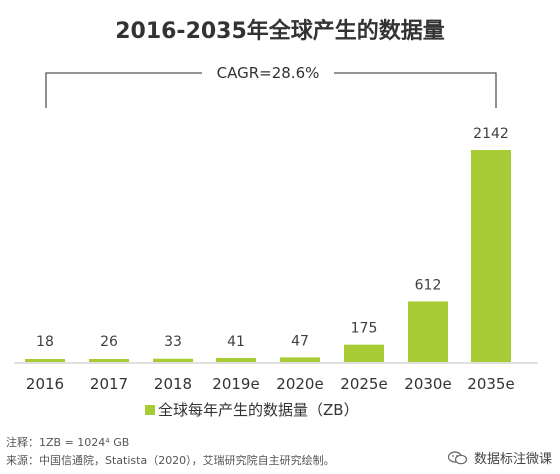 This screenshot has width=560, height=474. I want to click on bar-2025e, so click(364, 353).